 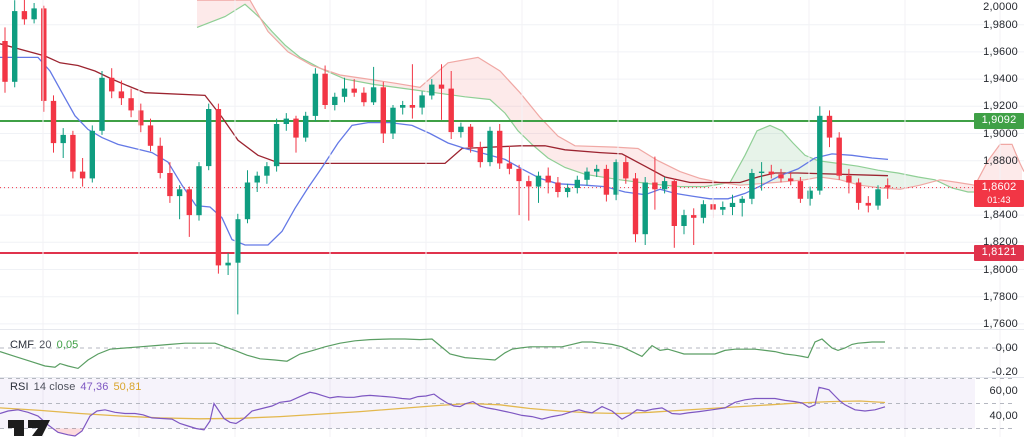 What do you see at coordinates (46, 345) in the screenshot?
I see `cmf-legend: CMF 20 0,05` at bounding box center [46, 345].